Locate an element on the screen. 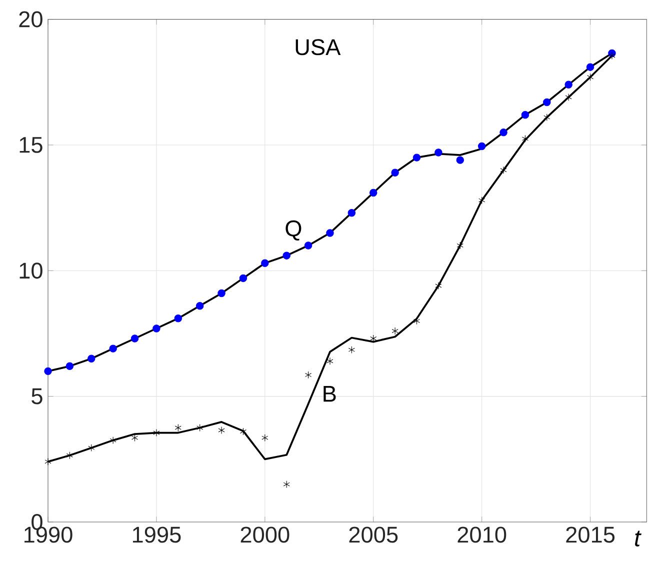 The width and height of the screenshot is (651, 563). x-tick-label: 2000 is located at coordinates (265, 534).